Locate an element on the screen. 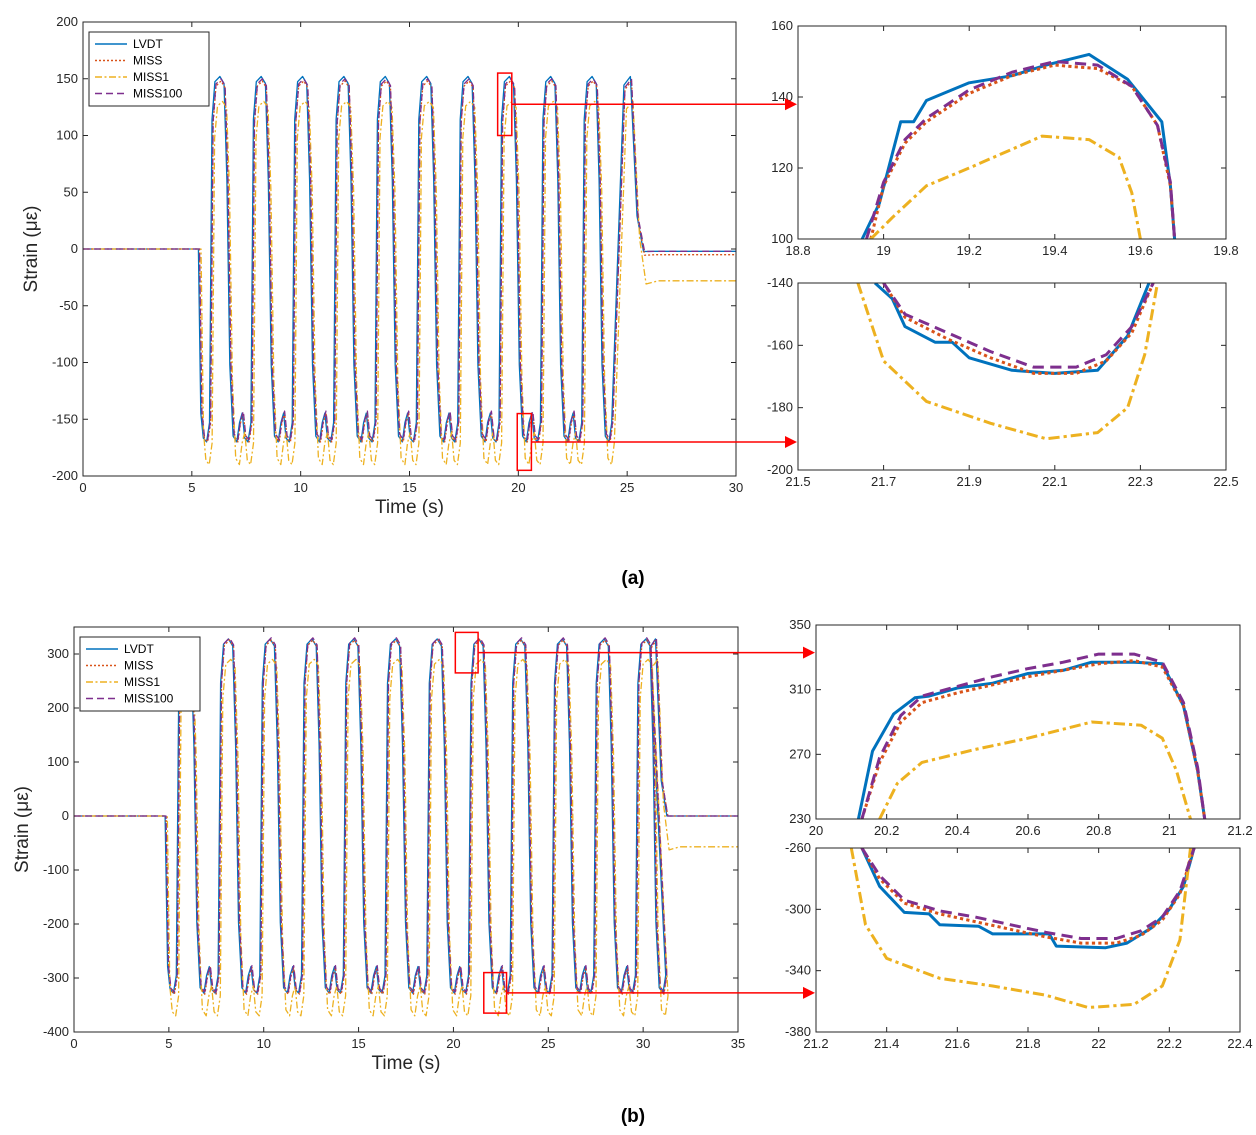  x-tick-label: 19.2 is located at coordinates (969, 250).